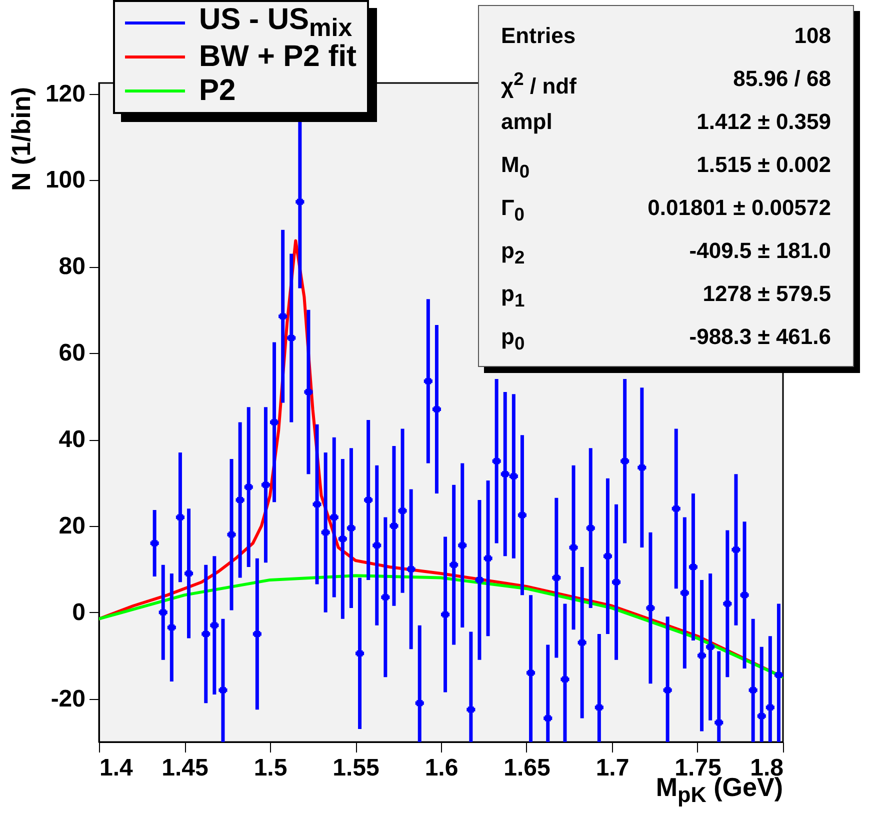  What do you see at coordinates (513, 339) in the screenshot?
I see `annotation: p$_{0}$` at bounding box center [513, 339].